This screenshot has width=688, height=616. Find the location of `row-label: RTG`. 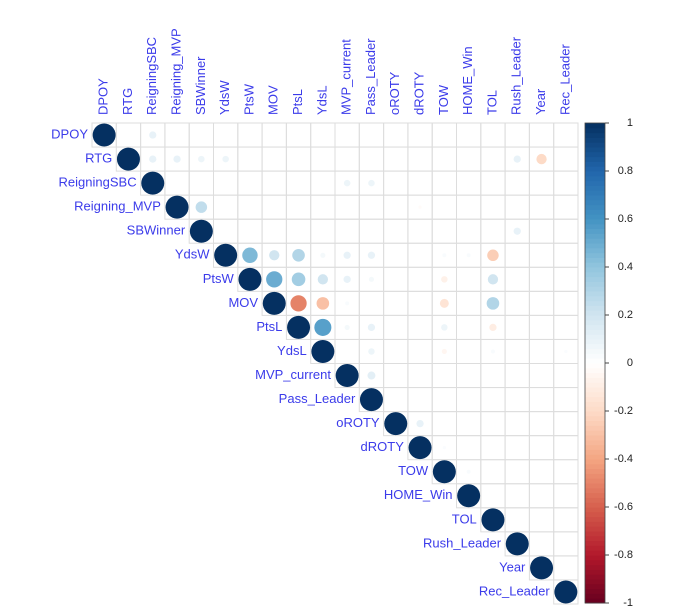

row-label: RTG is located at coordinates (98, 158).